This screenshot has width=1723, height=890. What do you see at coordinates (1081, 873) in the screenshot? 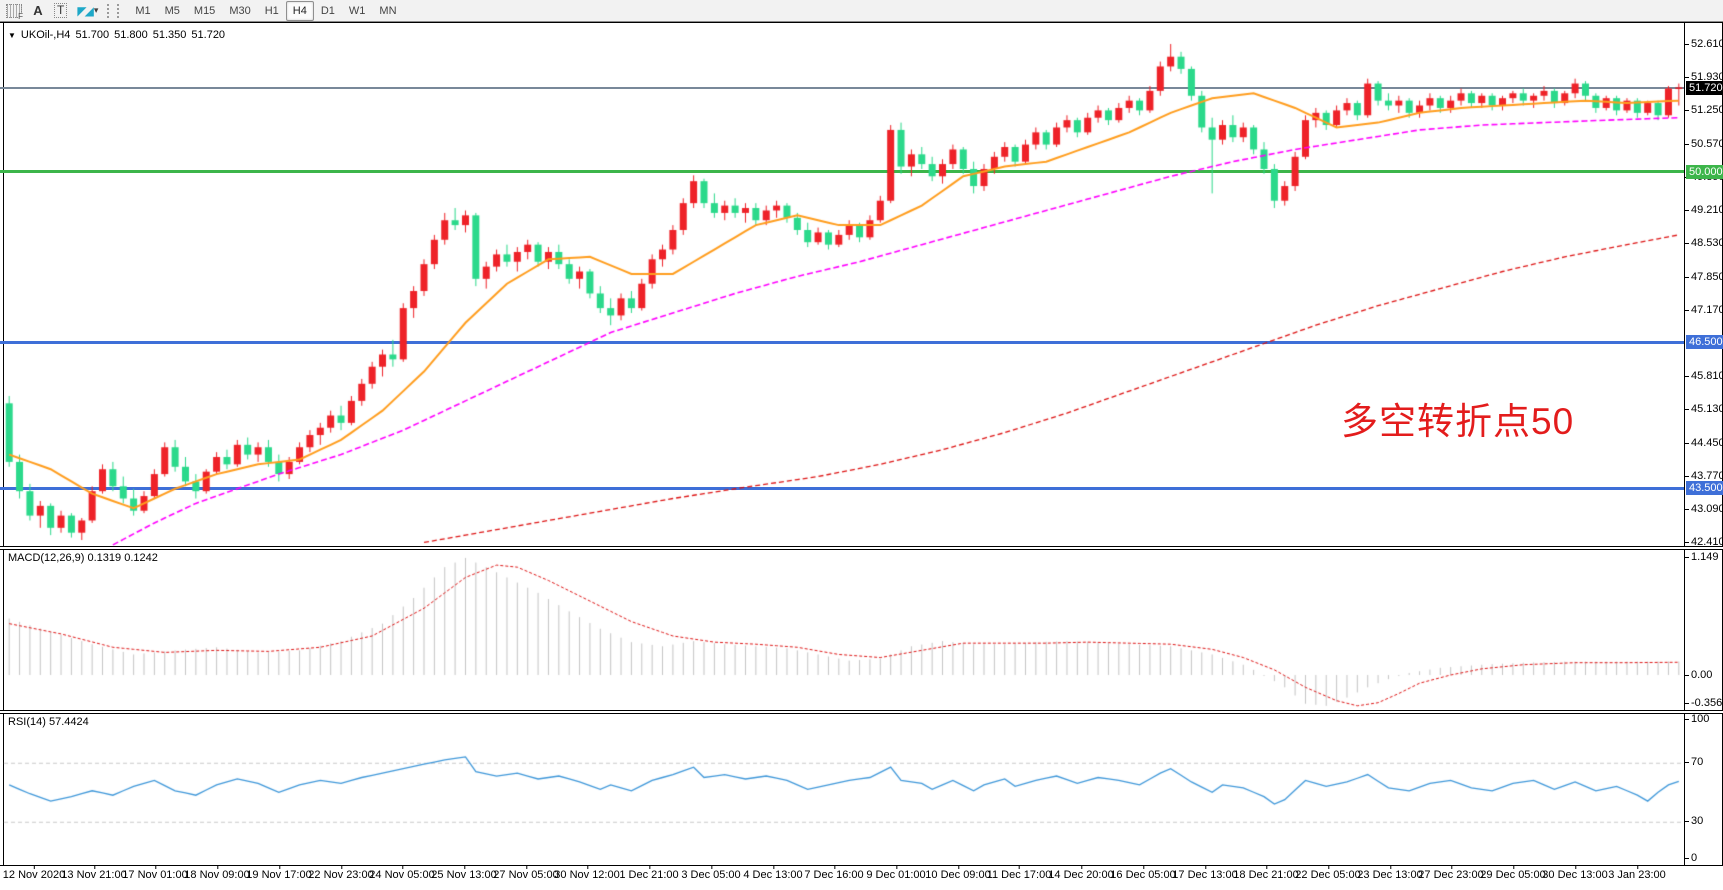
I see `time-tick: 14 Dec 20:00` at bounding box center [1081, 873].